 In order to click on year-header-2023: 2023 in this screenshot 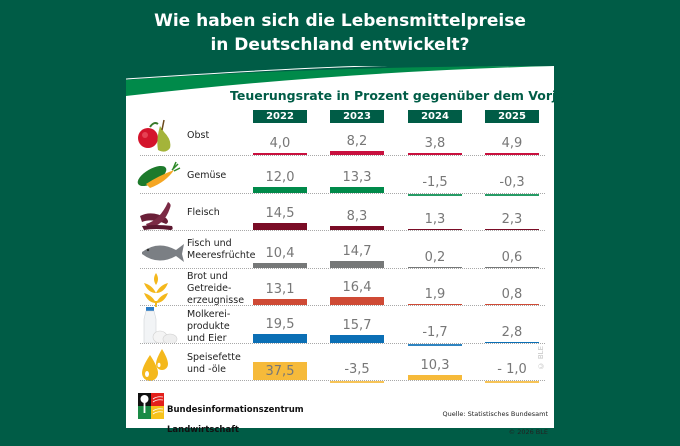, I will do `click(357, 116)`.